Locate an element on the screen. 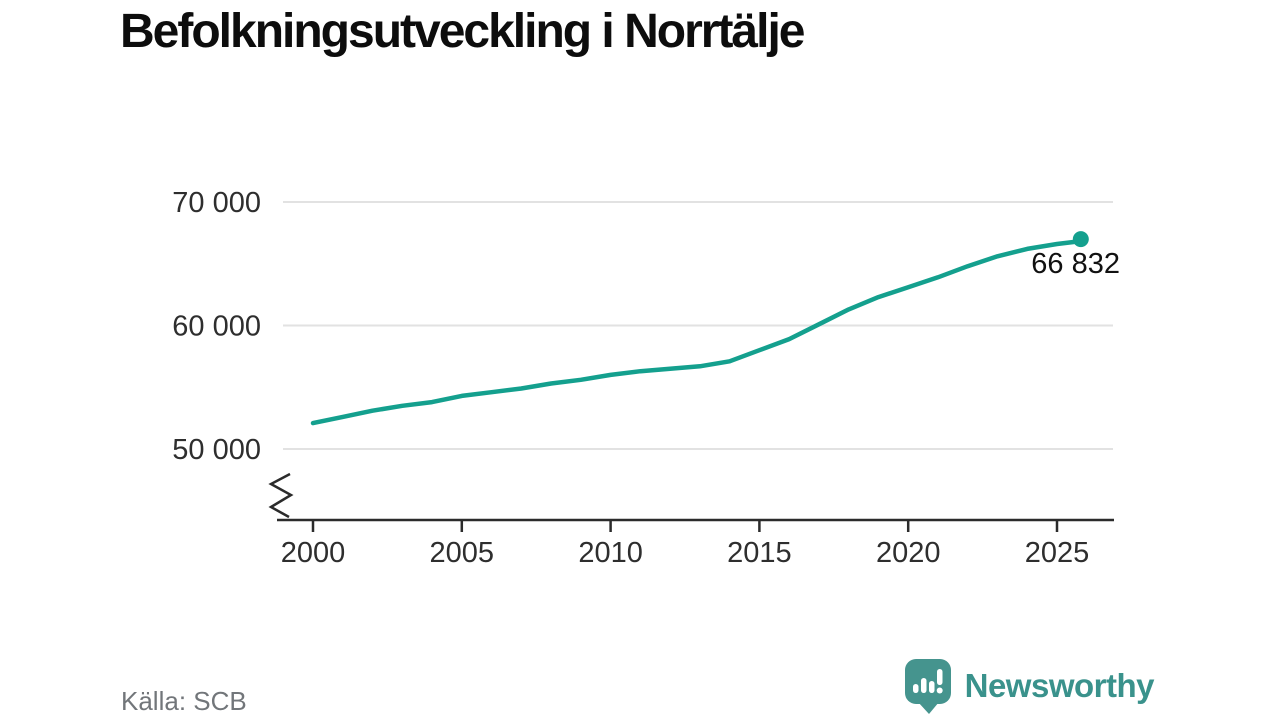 This screenshot has width=1280, height=720. x-tick-label: 2020 is located at coordinates (908, 553).